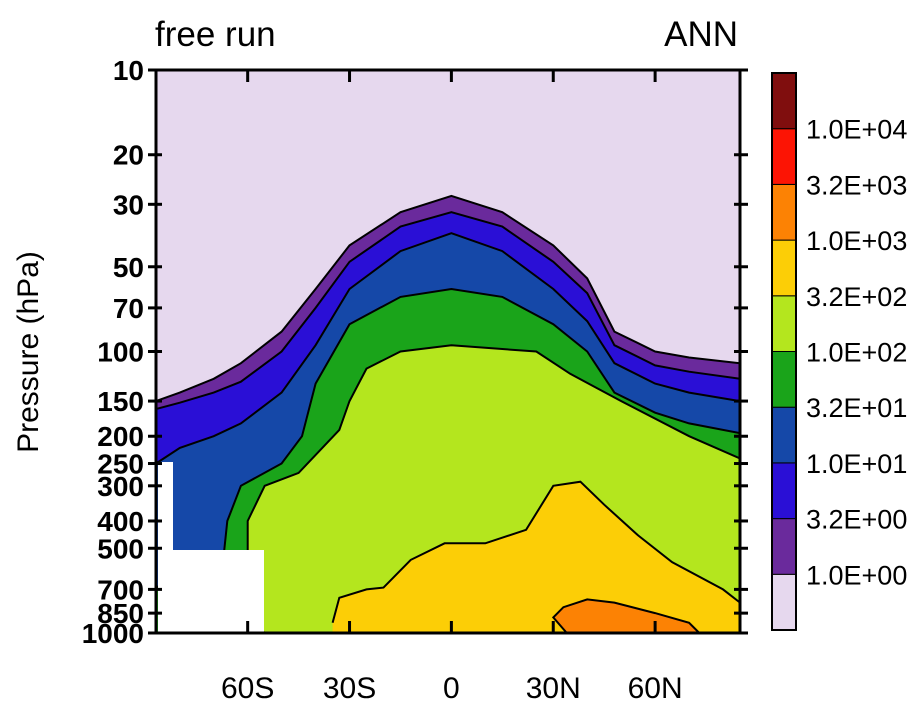  Describe the element at coordinates (120, 521) in the screenshot. I see `y-tick-label: 400` at that location.